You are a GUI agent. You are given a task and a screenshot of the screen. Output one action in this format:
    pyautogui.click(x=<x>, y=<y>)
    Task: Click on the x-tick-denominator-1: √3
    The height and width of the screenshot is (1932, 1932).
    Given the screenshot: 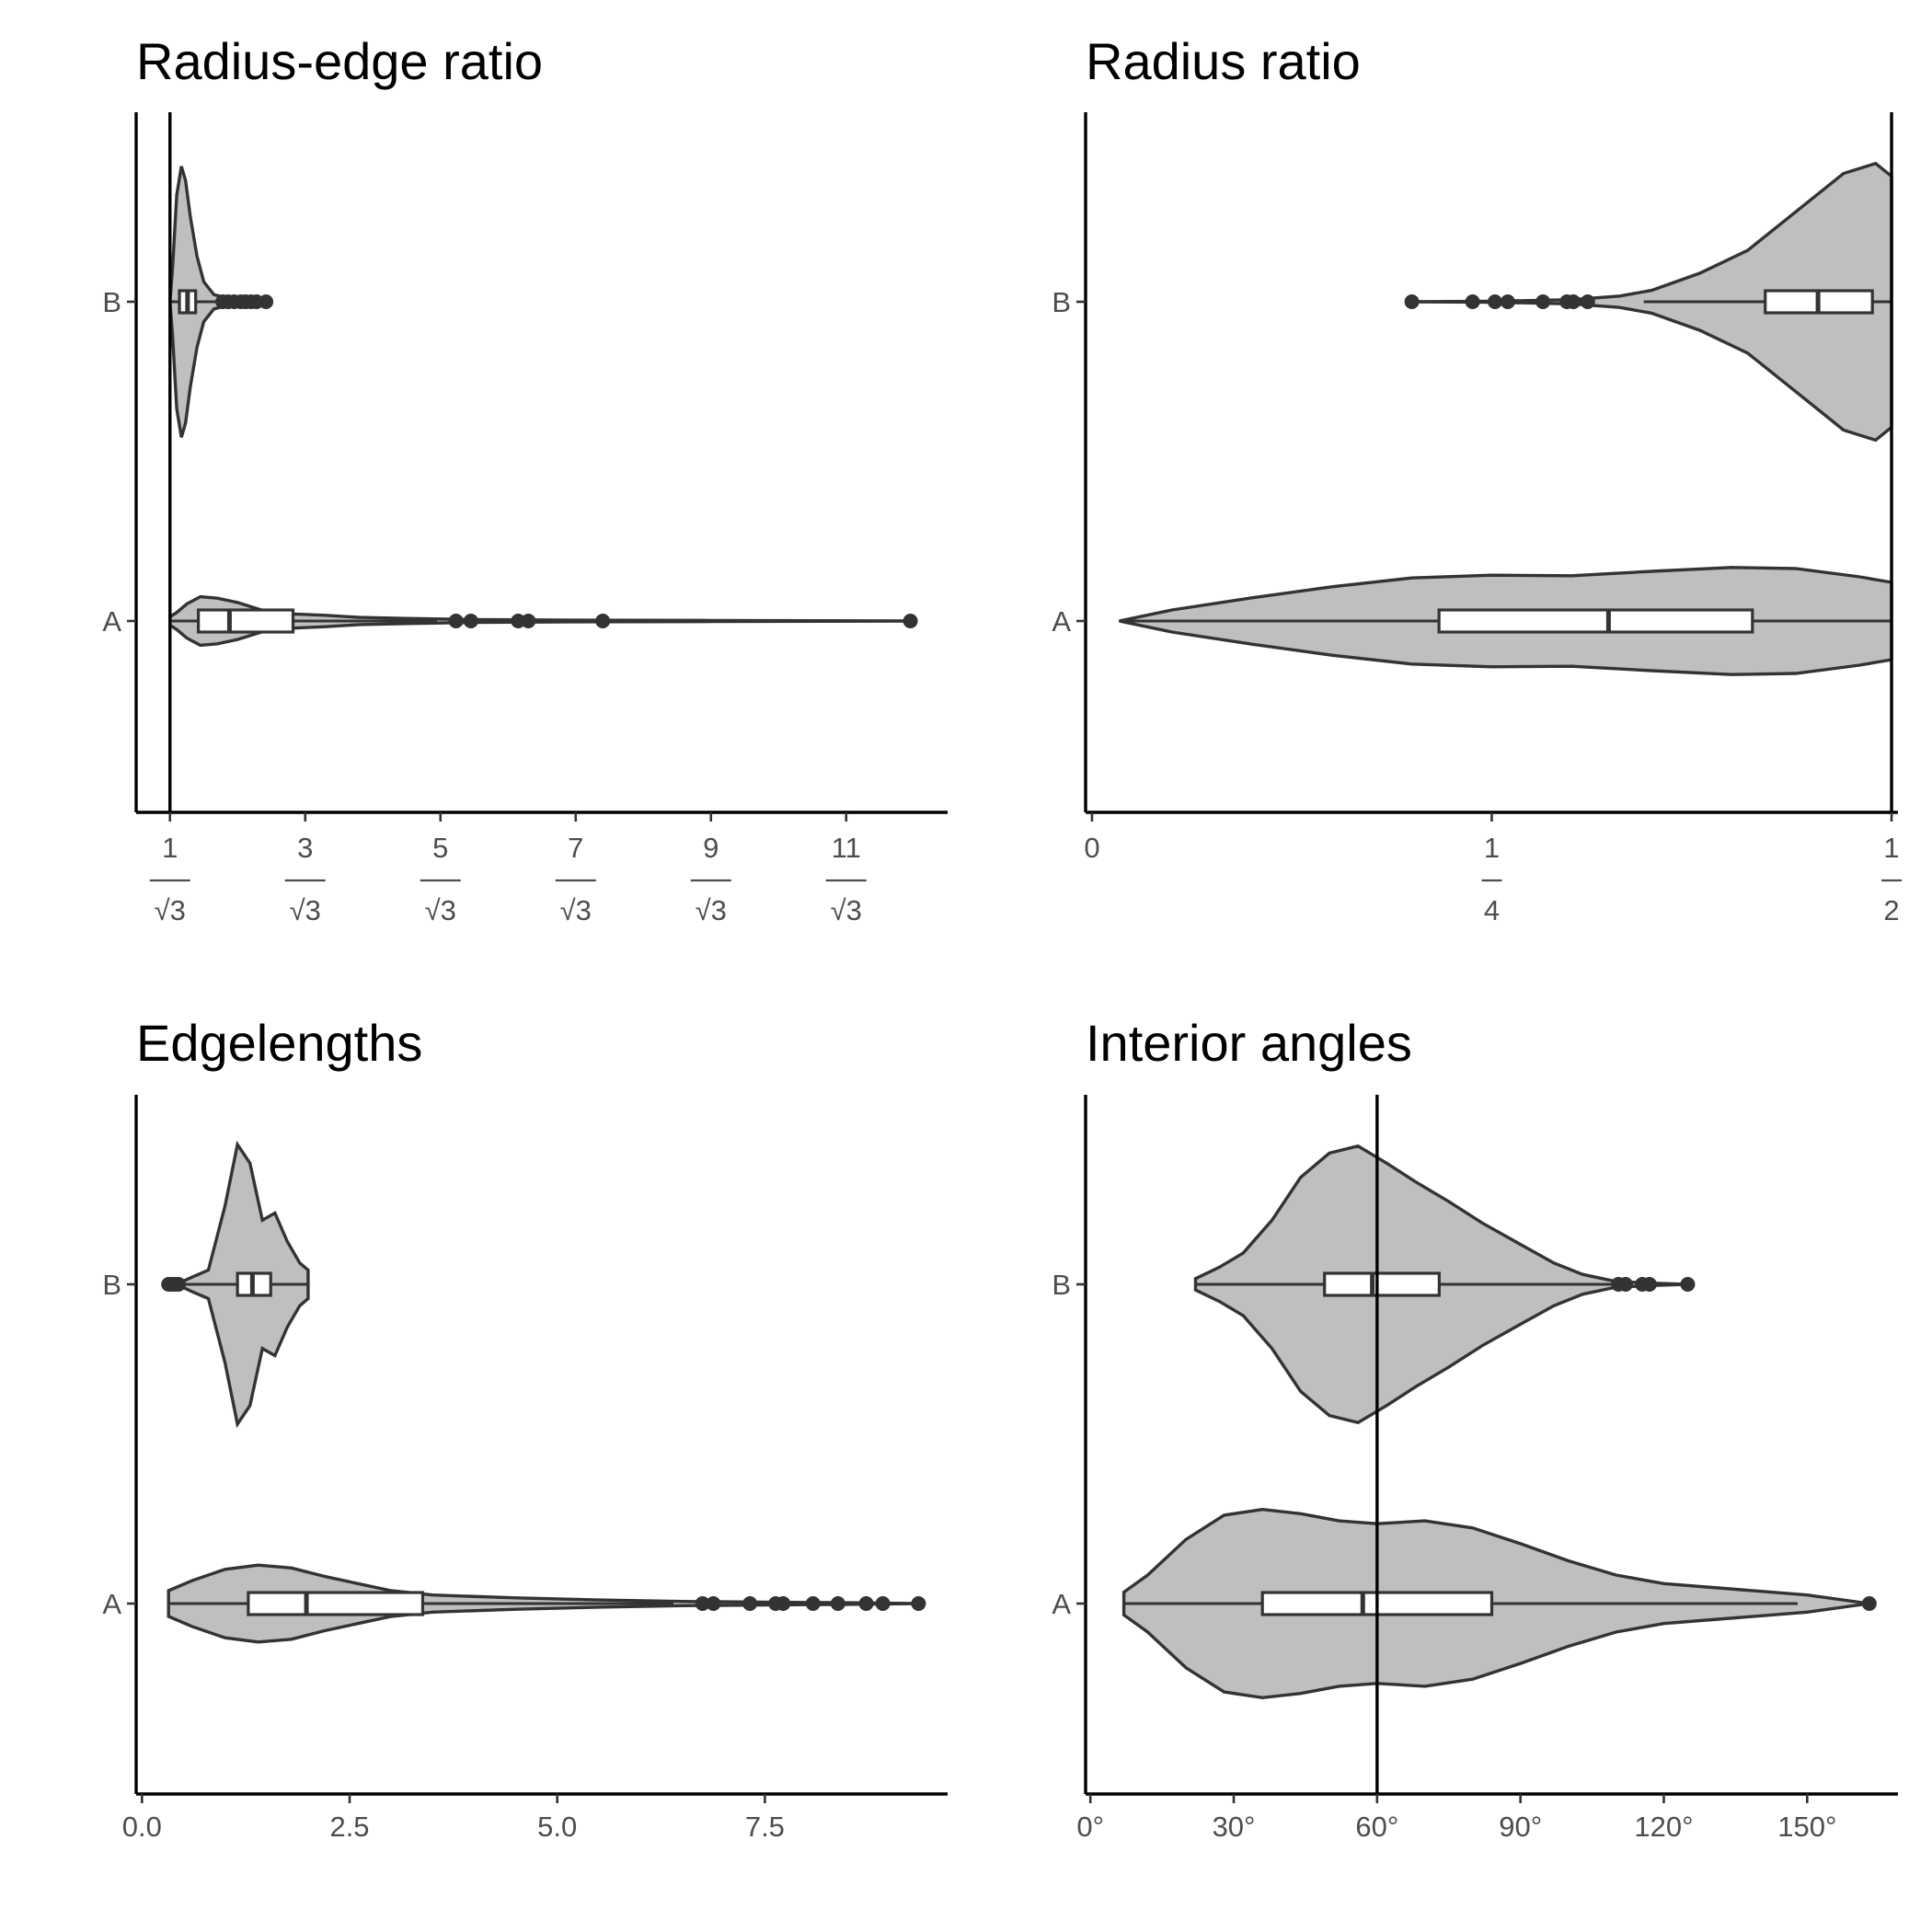 What is the action you would take?
    pyautogui.click(x=170, y=910)
    